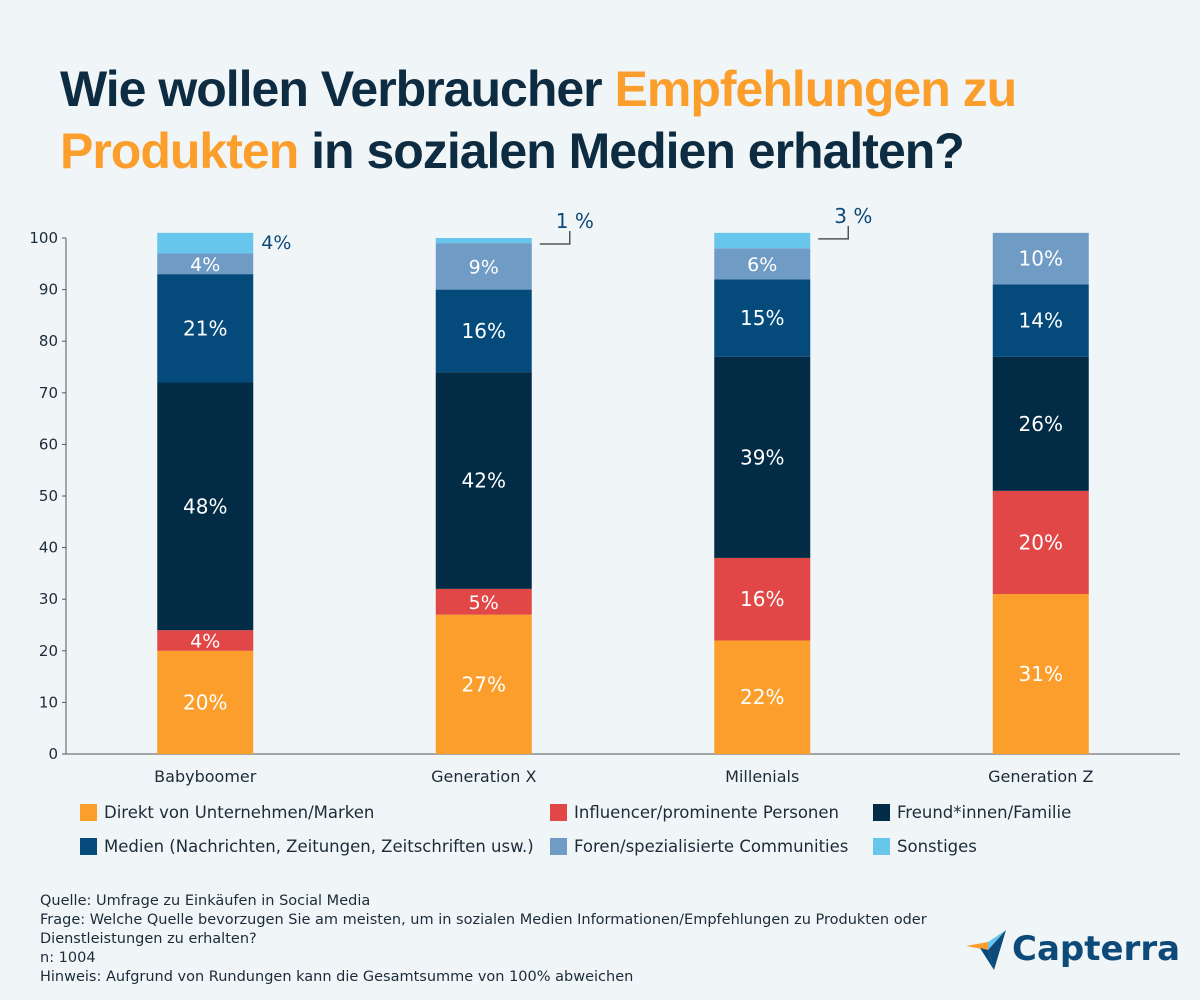 The image size is (1200, 1000). I want to click on capterra-logo: Capterra, so click(1073, 949).